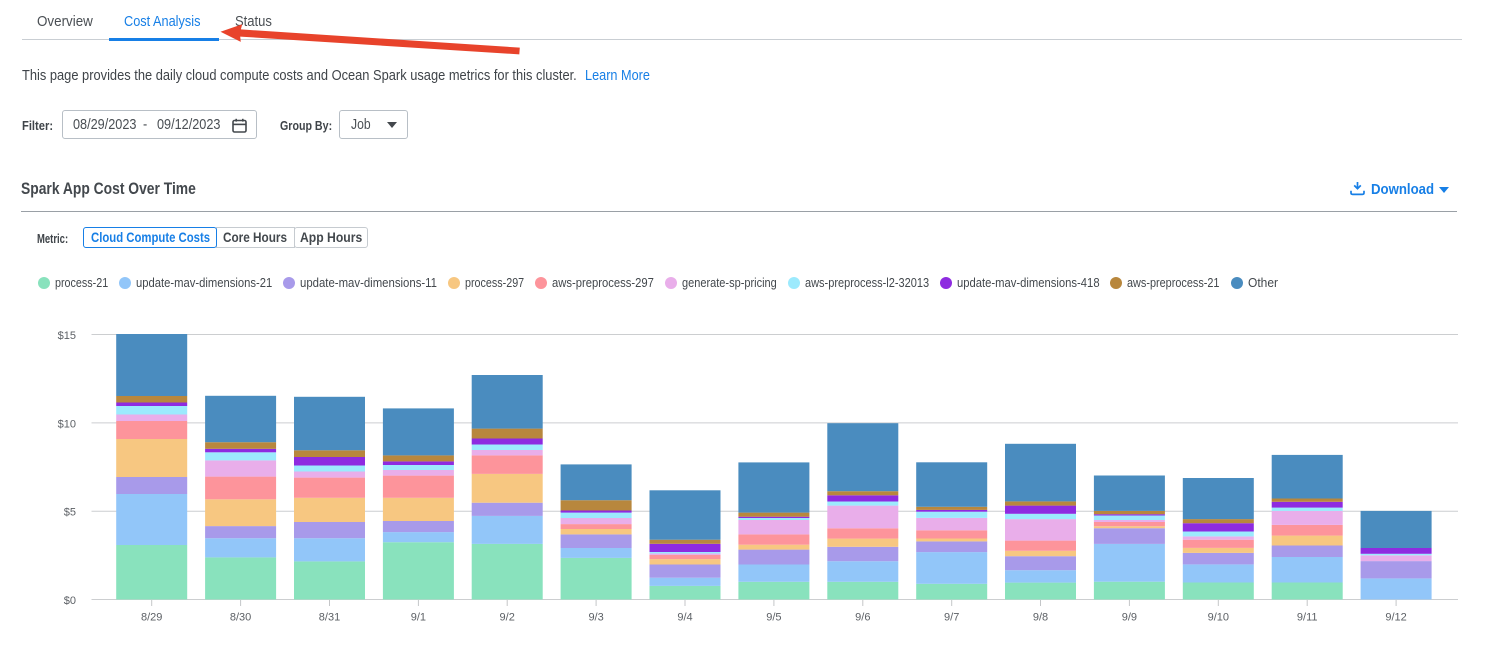 This screenshot has height=646, width=1490. I want to click on svg-text: 9/2, so click(507, 618).